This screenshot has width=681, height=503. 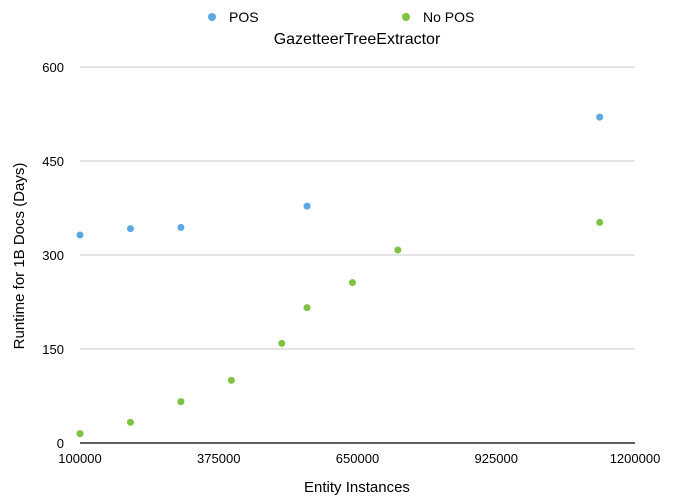 I want to click on x-tick-label: 1200000, so click(x=635, y=458).